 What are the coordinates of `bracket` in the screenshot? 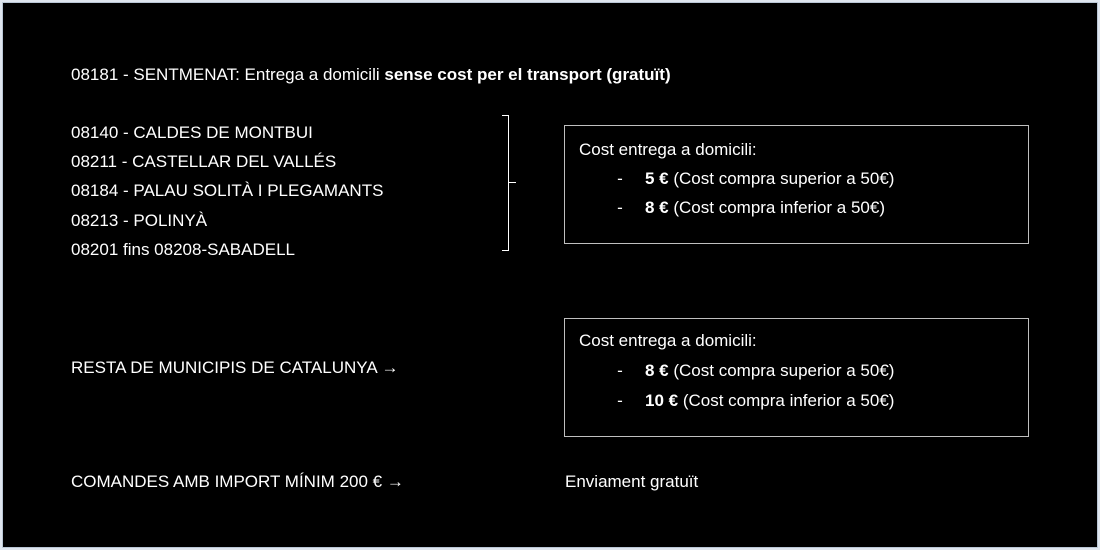 It's located at (505, 183).